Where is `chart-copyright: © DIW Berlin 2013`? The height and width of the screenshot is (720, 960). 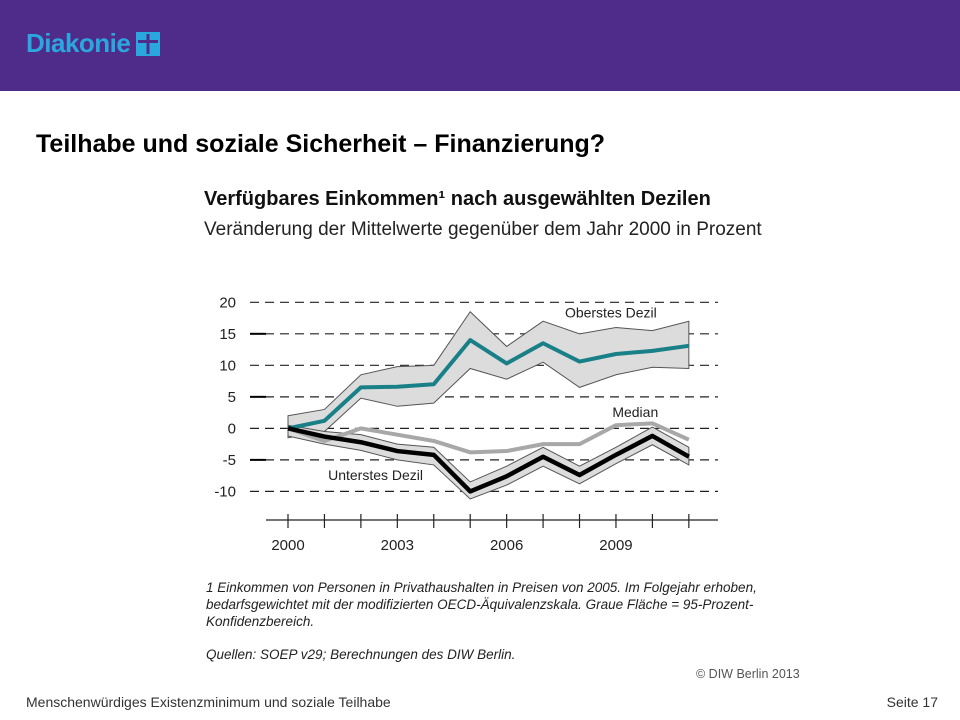 chart-copyright: © DIW Berlin 2013 is located at coordinates (748, 674).